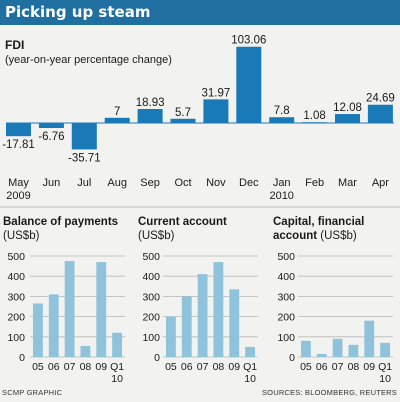  Describe the element at coordinates (249, 183) in the screenshot. I see `fdi-month-label: Dec` at that location.